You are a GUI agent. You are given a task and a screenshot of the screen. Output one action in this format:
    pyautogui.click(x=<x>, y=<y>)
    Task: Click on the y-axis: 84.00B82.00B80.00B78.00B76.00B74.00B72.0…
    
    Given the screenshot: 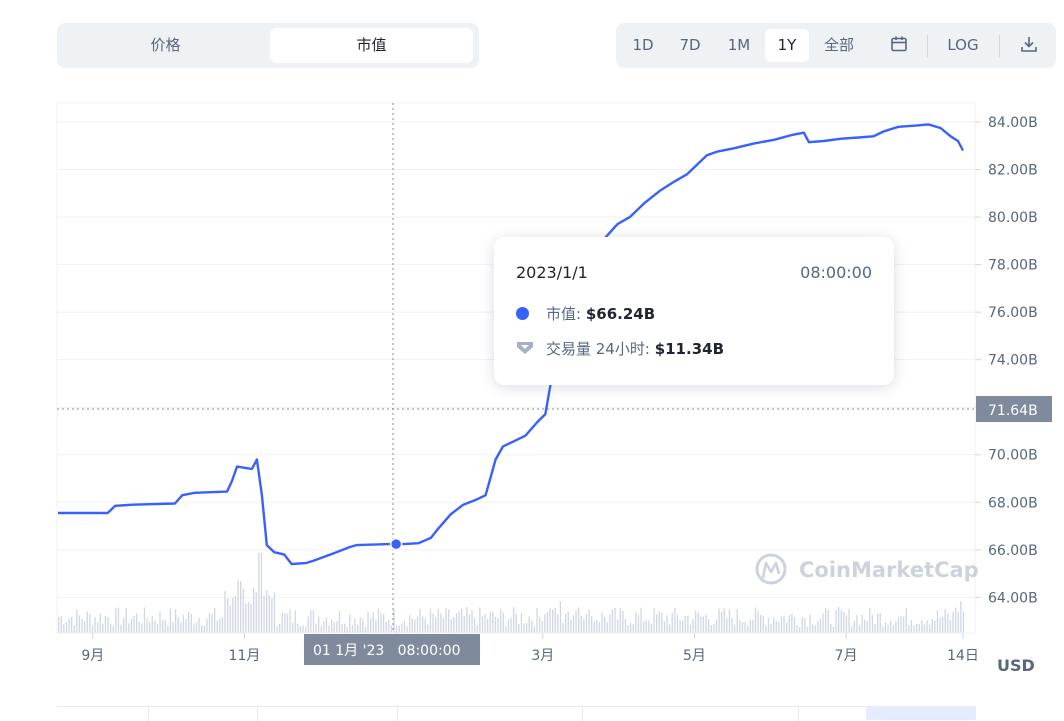 What is the action you would take?
    pyautogui.click(x=1006, y=360)
    